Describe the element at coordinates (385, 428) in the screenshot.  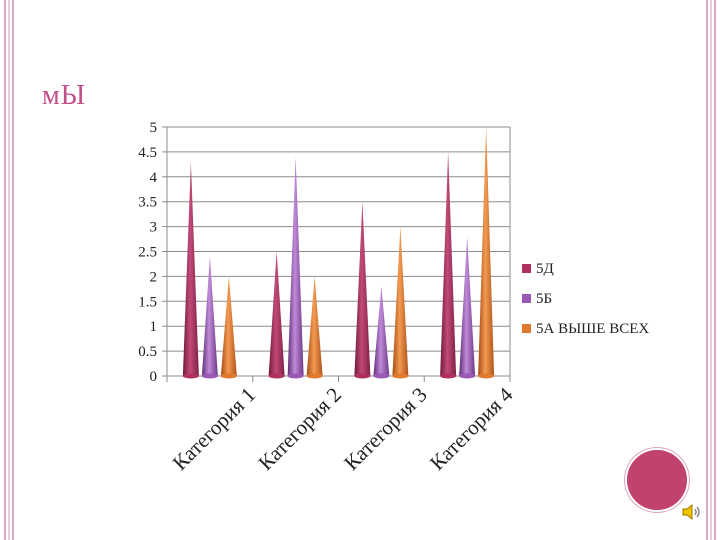
I see `category-label: Категория 3` at that location.